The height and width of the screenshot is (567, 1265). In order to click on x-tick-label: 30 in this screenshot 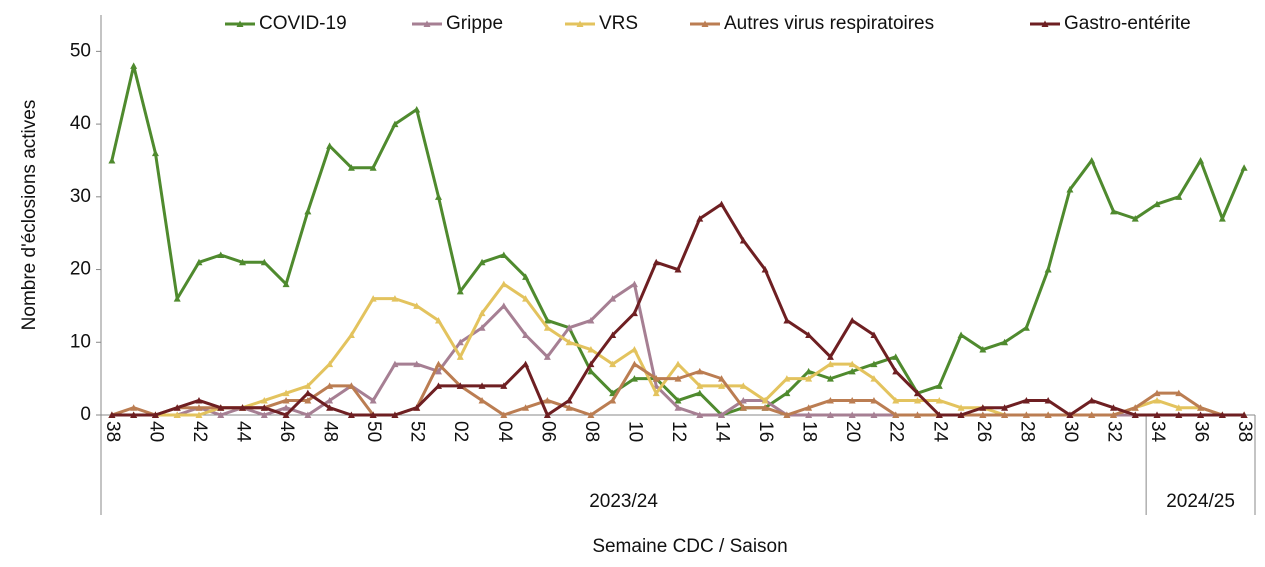, I will do `click(1070, 431)`.